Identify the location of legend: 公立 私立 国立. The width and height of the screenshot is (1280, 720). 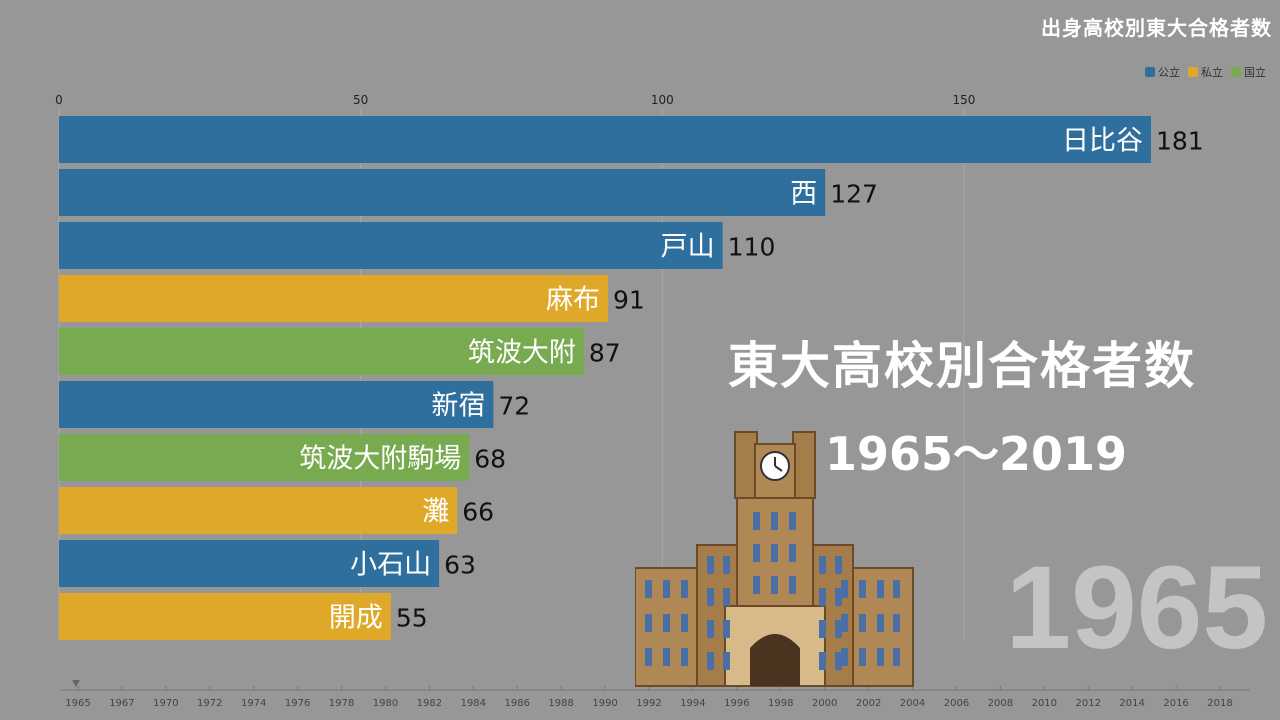
(1205, 72).